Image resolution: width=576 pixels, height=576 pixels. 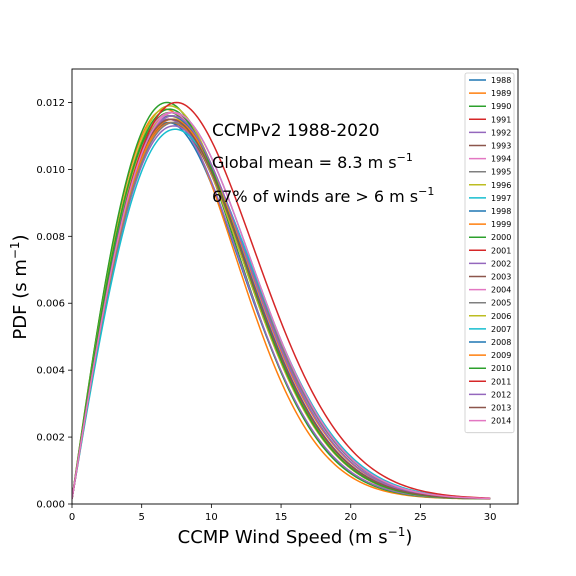 What do you see at coordinates (501, 198) in the screenshot?
I see `legend-label: 1997` at bounding box center [501, 198].